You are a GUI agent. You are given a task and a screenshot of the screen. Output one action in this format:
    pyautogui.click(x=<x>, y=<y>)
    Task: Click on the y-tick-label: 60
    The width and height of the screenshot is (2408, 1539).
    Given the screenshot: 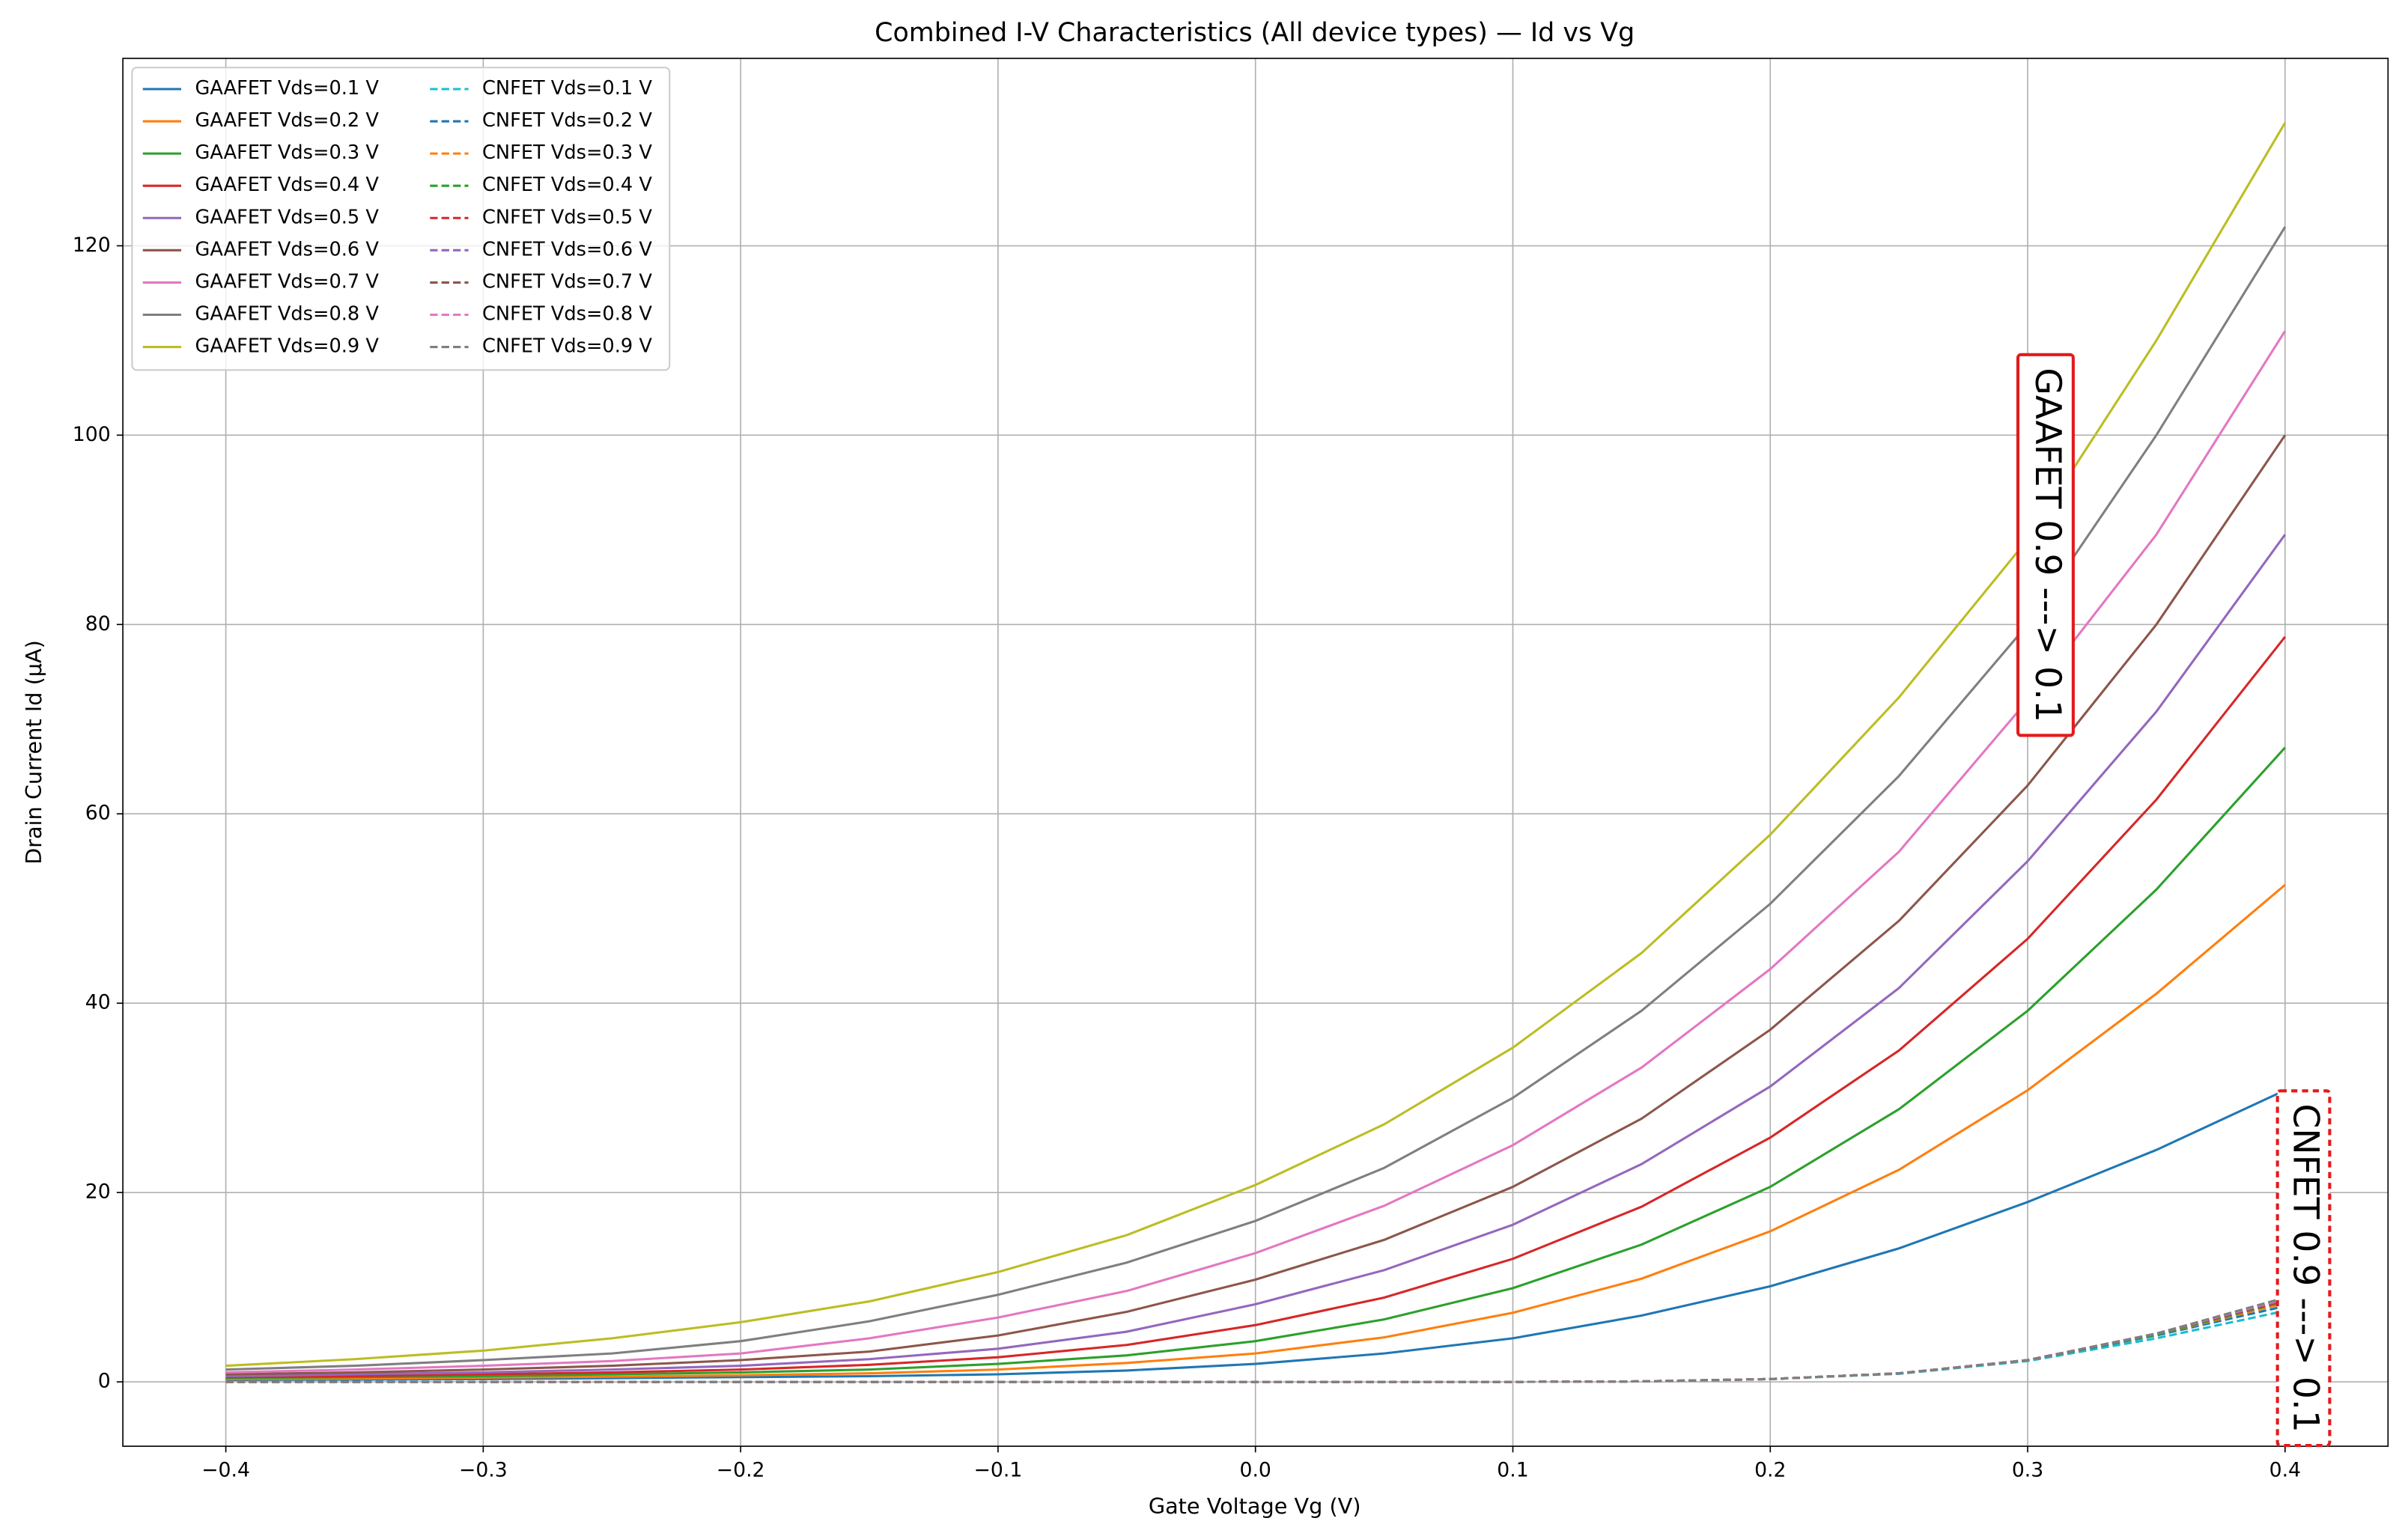 What is the action you would take?
    pyautogui.click(x=98, y=813)
    